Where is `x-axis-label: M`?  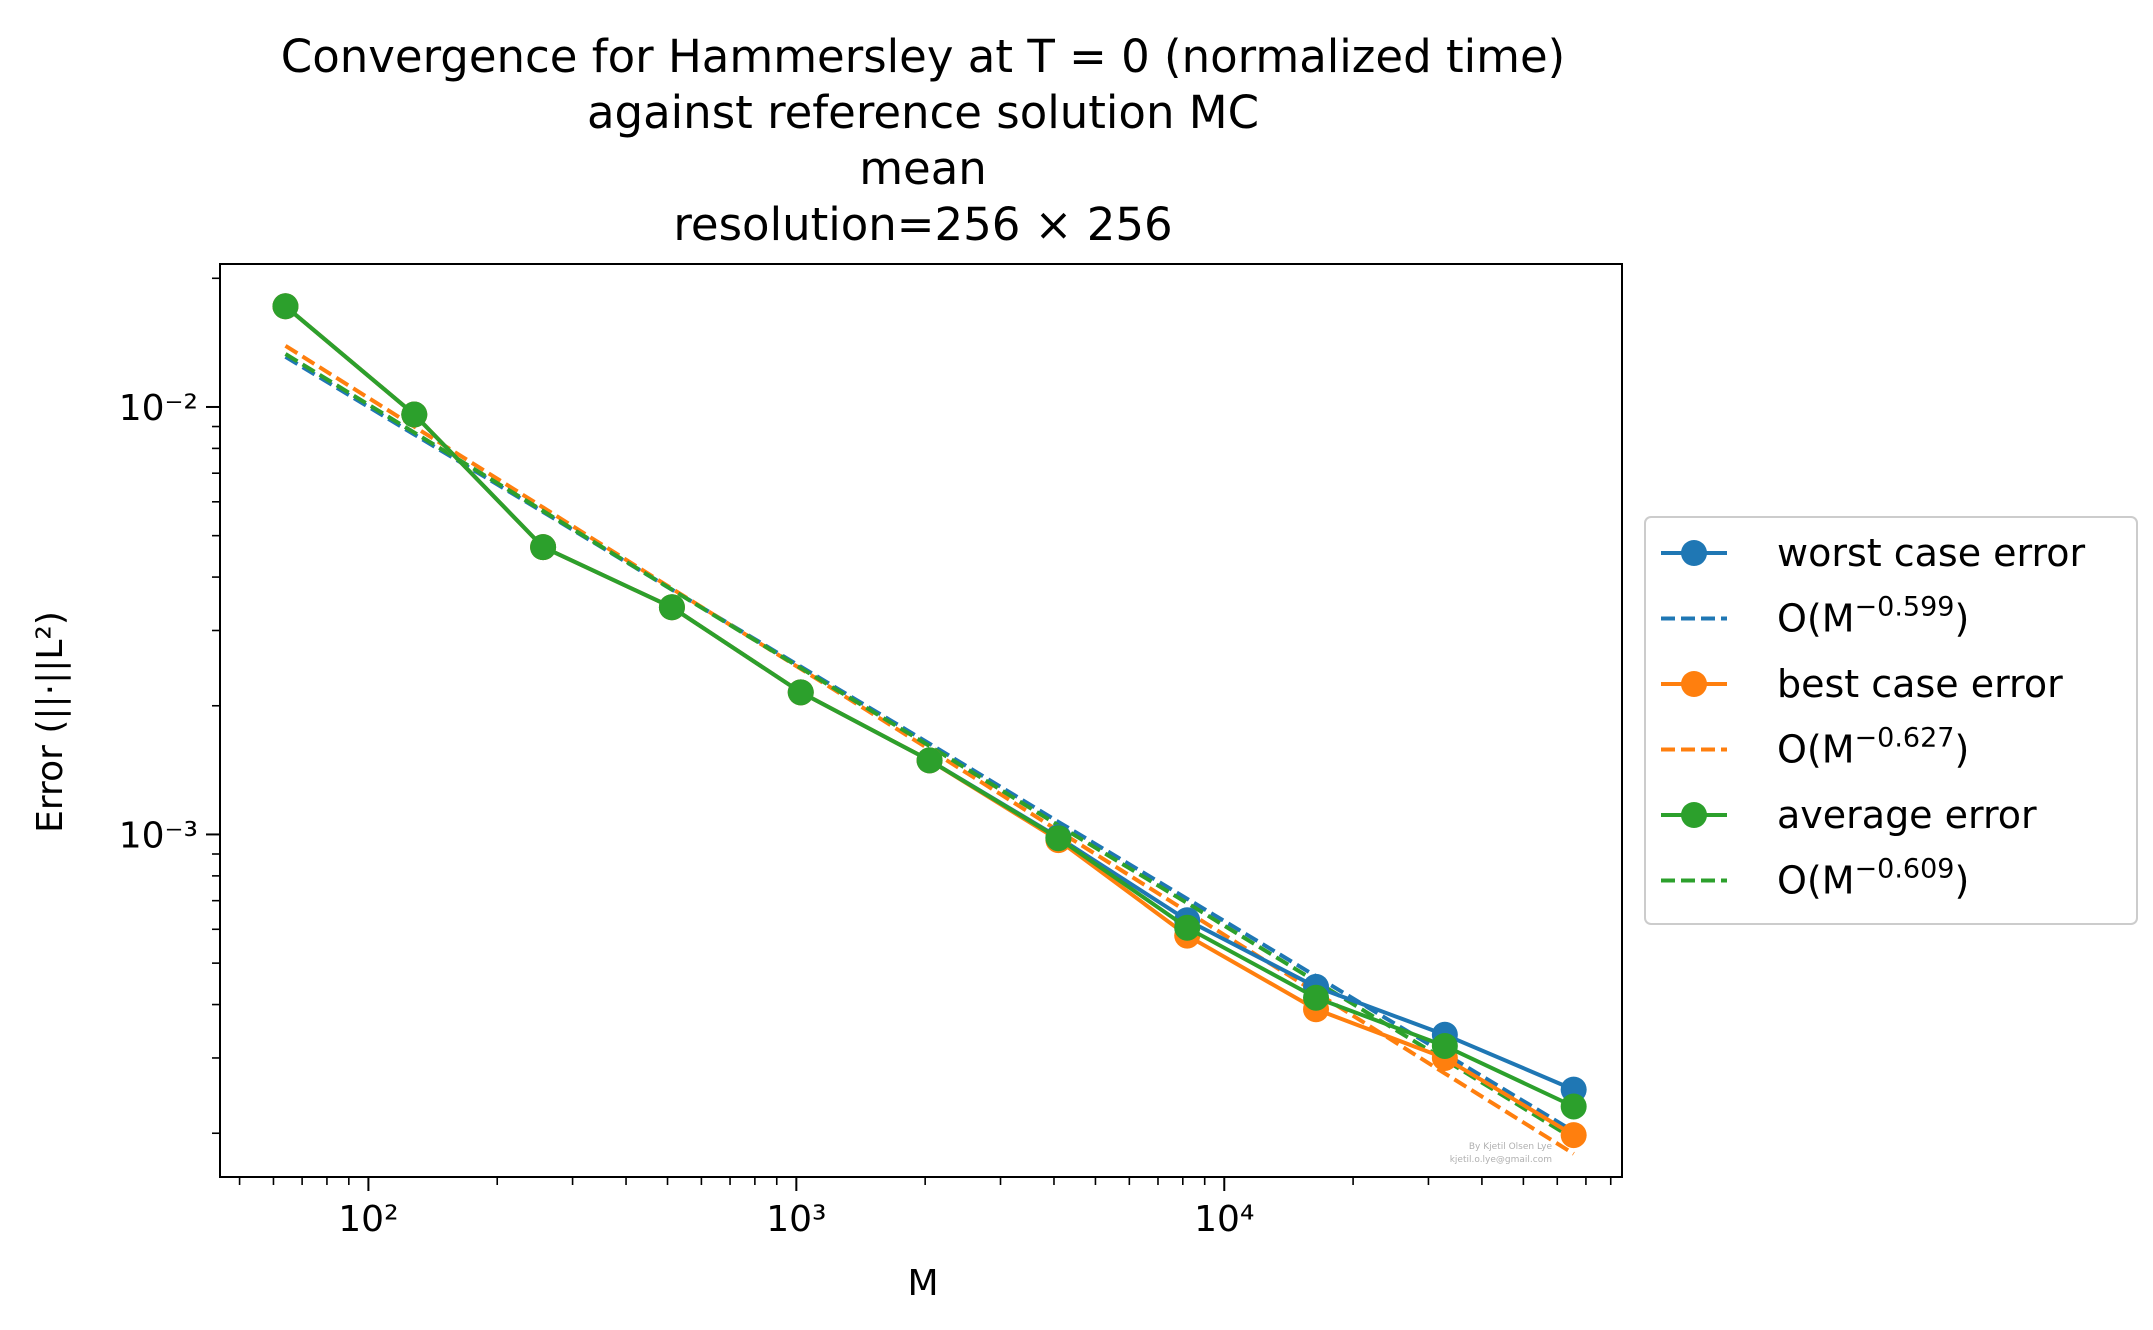
x-axis-label: M is located at coordinates (922, 1283).